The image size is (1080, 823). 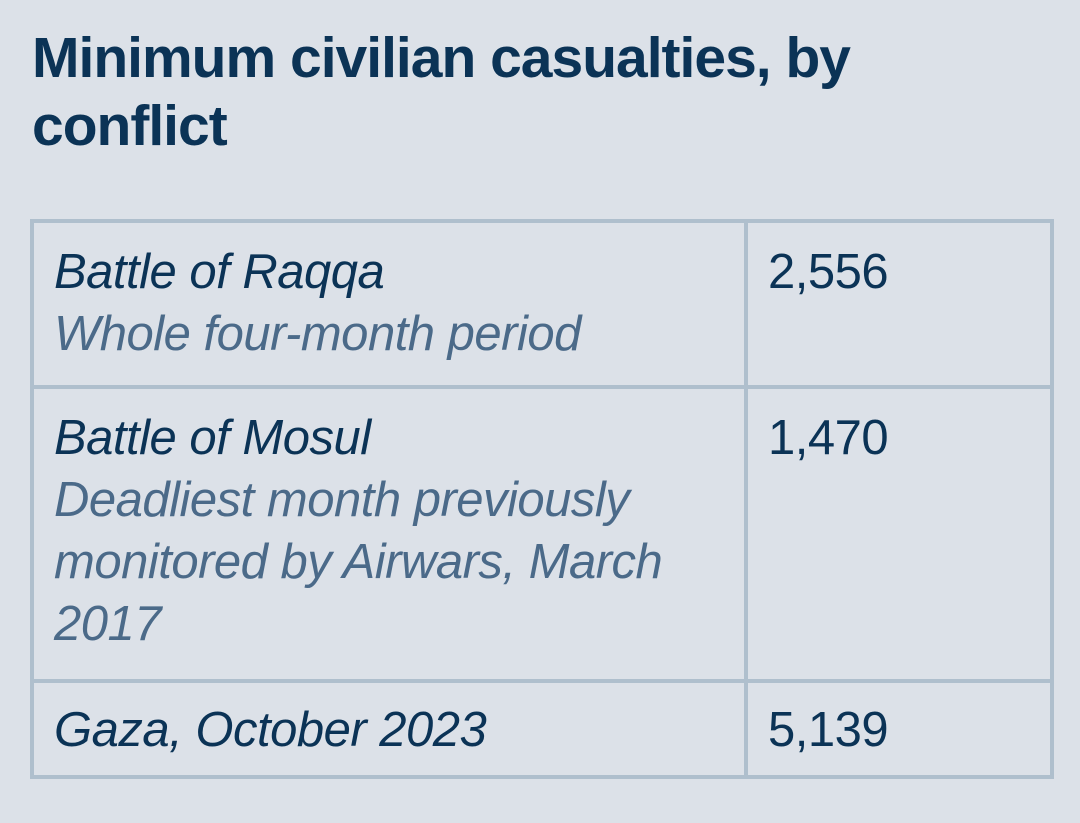 What do you see at coordinates (828, 272) in the screenshot?
I see `casualty-value: 2,556` at bounding box center [828, 272].